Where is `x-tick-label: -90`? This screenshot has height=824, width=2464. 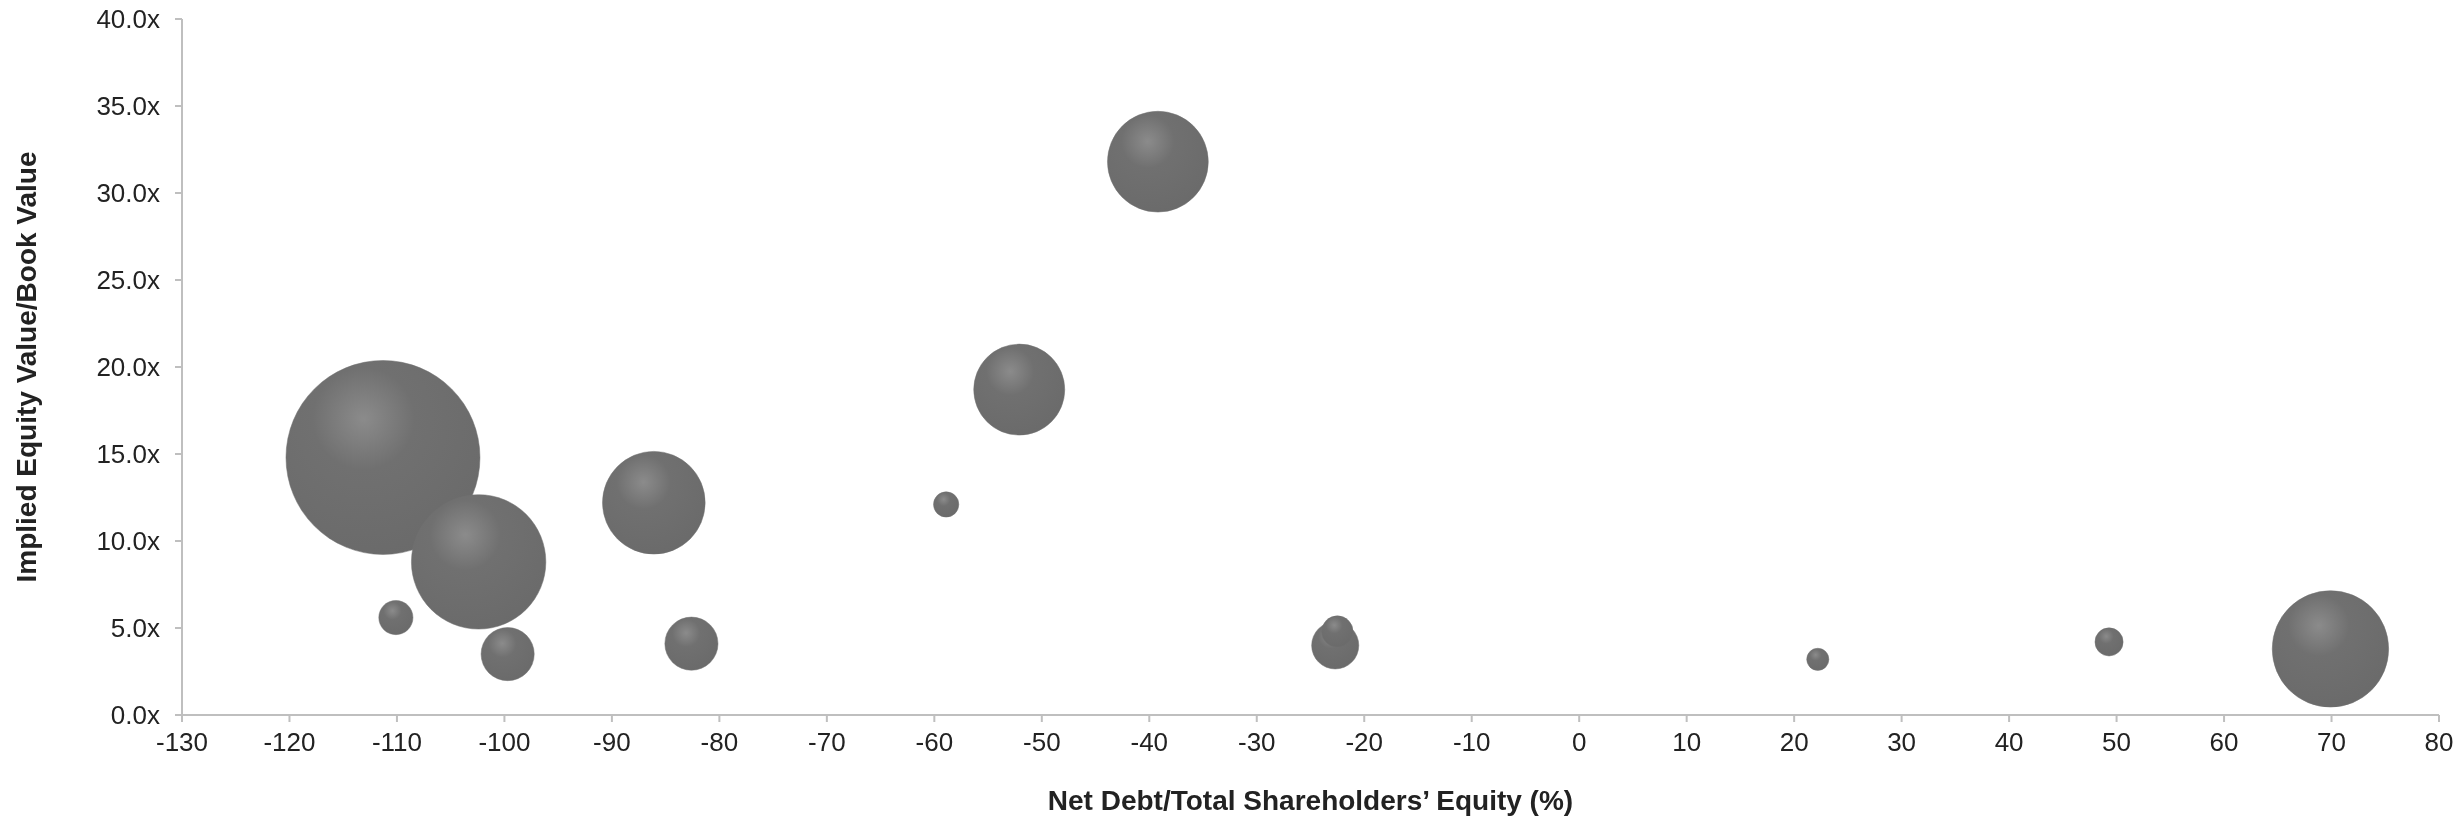
x-tick-label: -90 is located at coordinates (612, 742).